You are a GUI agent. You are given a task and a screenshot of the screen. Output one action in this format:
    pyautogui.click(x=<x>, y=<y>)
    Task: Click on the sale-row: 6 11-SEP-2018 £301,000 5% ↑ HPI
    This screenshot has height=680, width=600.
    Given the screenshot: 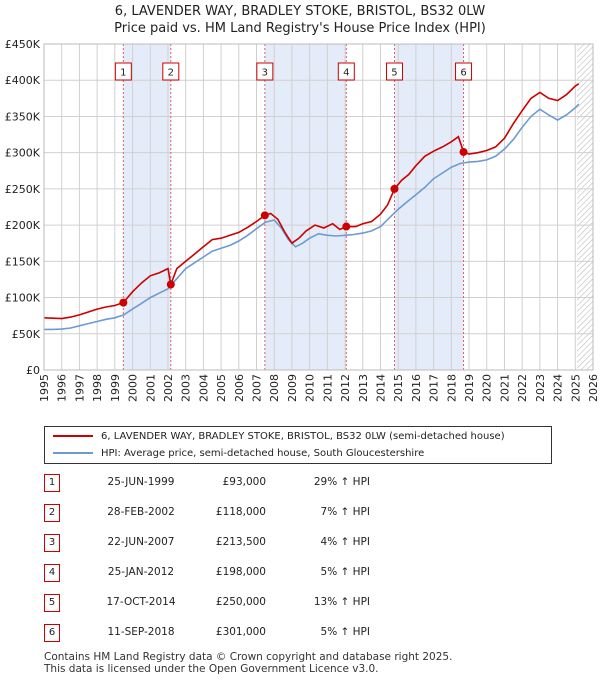 What is the action you would take?
    pyautogui.click(x=300, y=634)
    